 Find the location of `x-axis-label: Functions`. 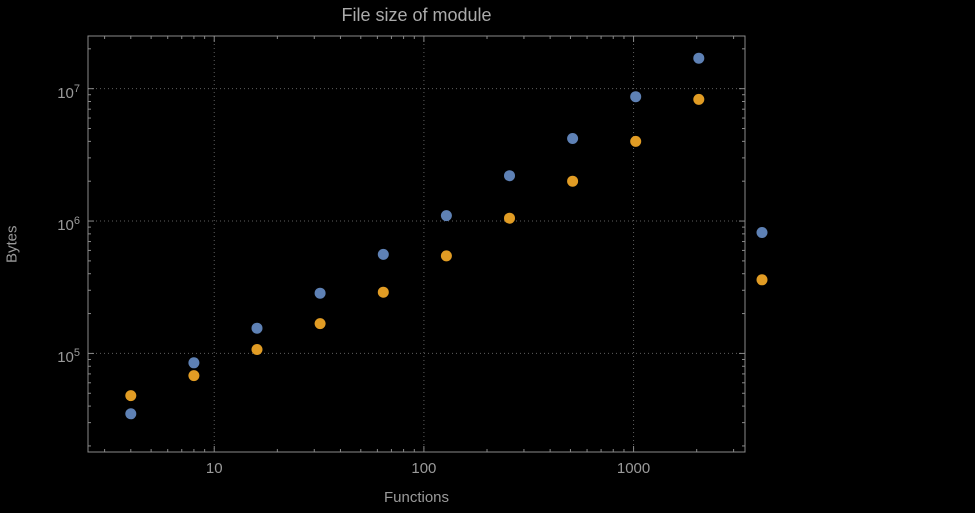

x-axis-label: Functions is located at coordinates (416, 497).